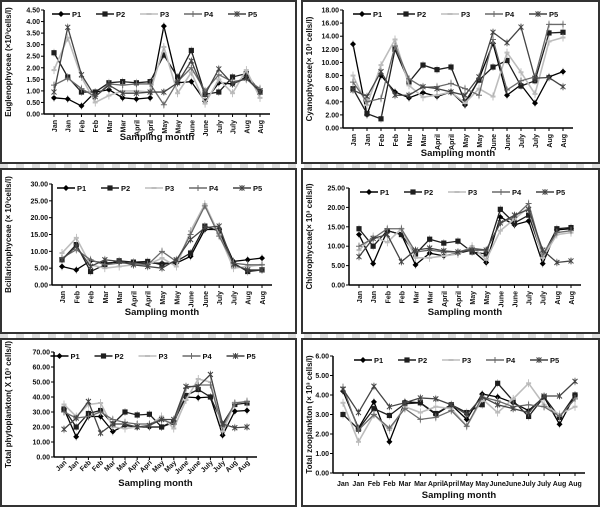 The image size is (600, 507). I want to click on y-tick-label: 30.00, so click(41, 413).